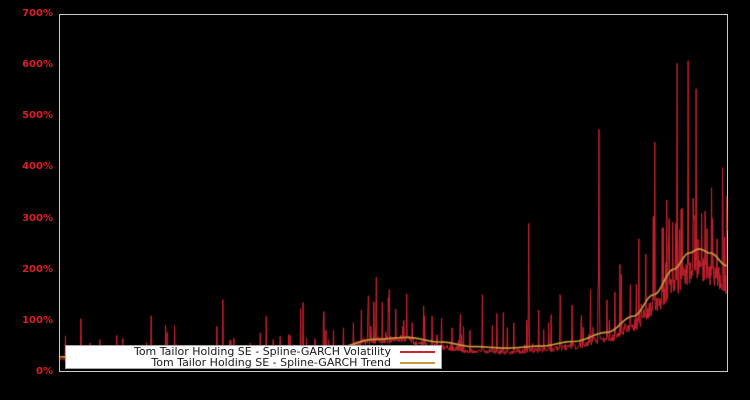 The image size is (750, 400). Describe the element at coordinates (44, 371) in the screenshot. I see `y-tick-label-0: 0%` at that location.